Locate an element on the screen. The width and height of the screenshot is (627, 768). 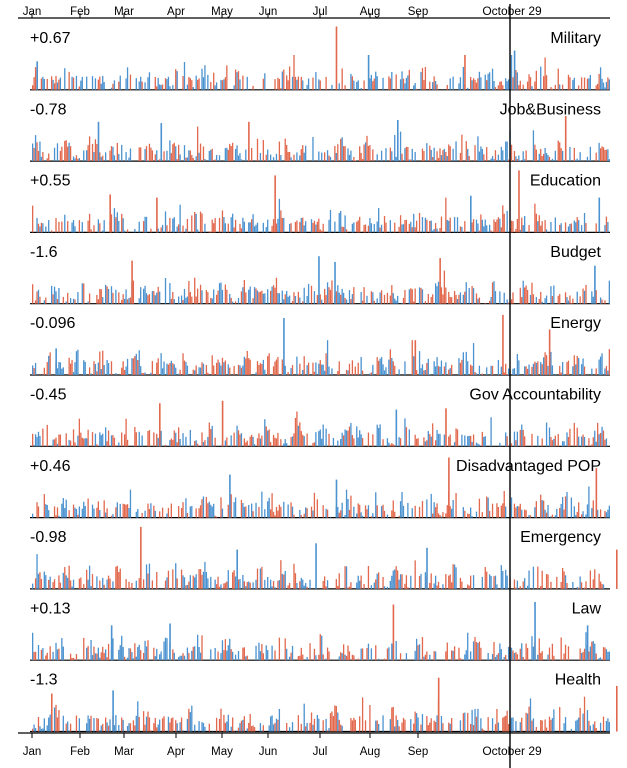
panel-topic-name: Energy is located at coordinates (575, 323).